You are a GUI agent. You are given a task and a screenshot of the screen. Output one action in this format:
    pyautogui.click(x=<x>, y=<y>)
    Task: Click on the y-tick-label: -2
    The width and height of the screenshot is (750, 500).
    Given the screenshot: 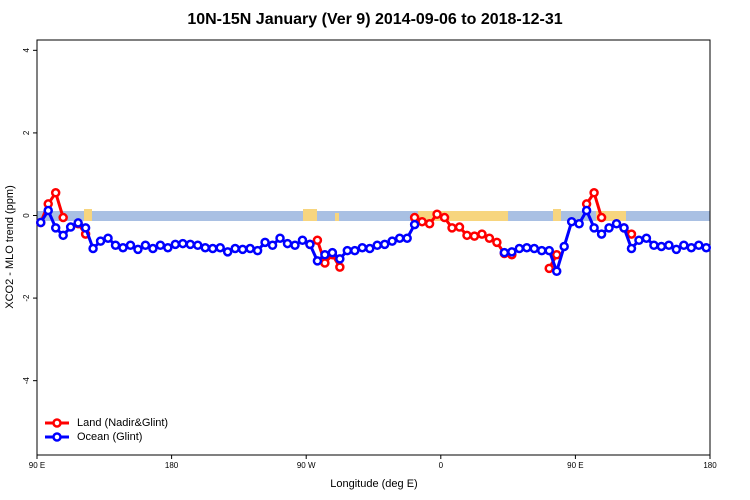 What is the action you would take?
    pyautogui.click(x=26, y=298)
    